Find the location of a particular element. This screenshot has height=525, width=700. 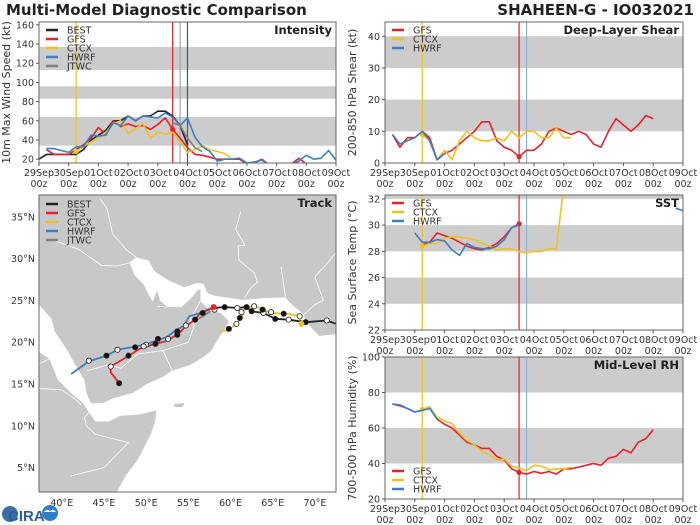

y-axis-label: 700-500 hPa Humidity (%) is located at coordinates (352, 427).